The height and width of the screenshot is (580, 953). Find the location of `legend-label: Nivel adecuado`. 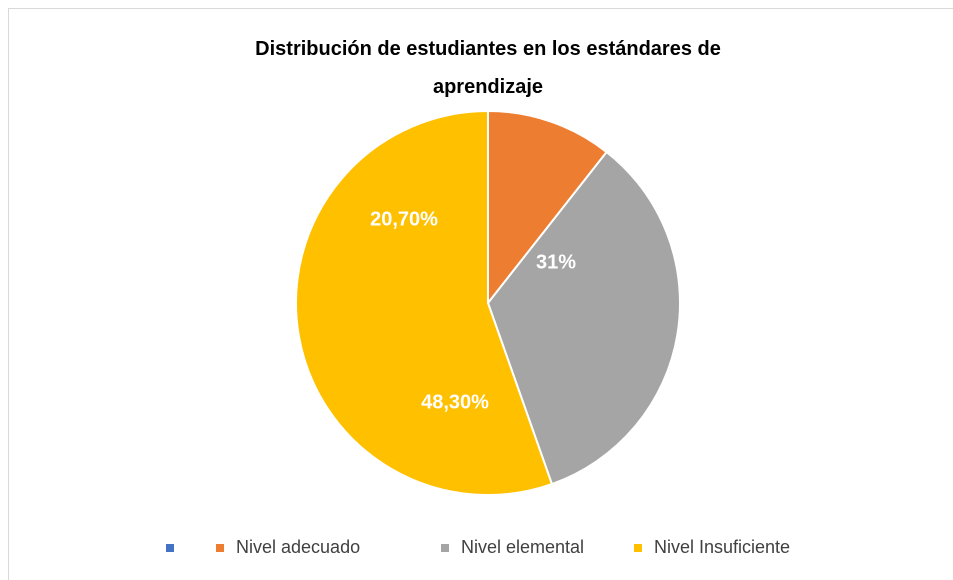

legend-label: Nivel adecuado is located at coordinates (298, 547).